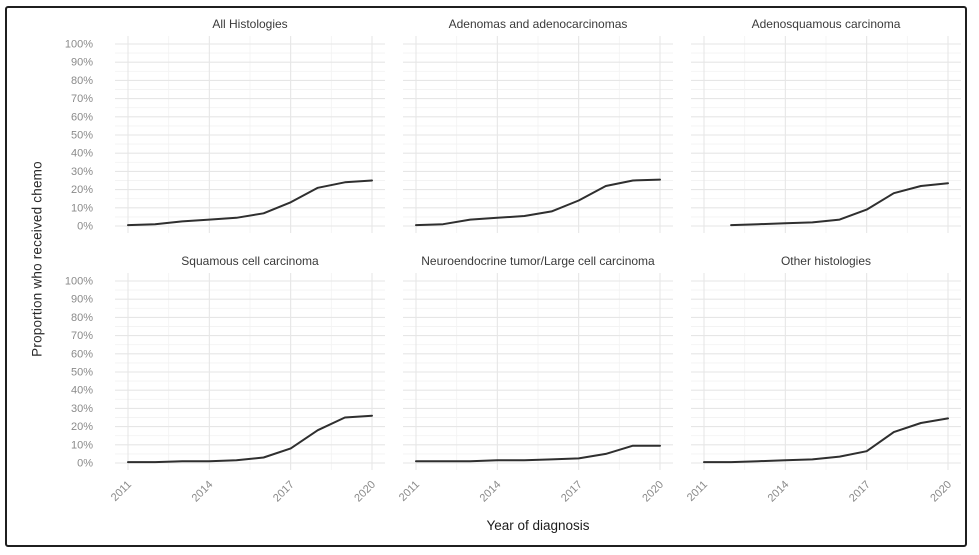 The image size is (979, 555). Describe the element at coordinates (538, 24) in the screenshot. I see `facet-title-adenomas-adenocarcinomas: Adenomas and adenocarcinomas` at that location.